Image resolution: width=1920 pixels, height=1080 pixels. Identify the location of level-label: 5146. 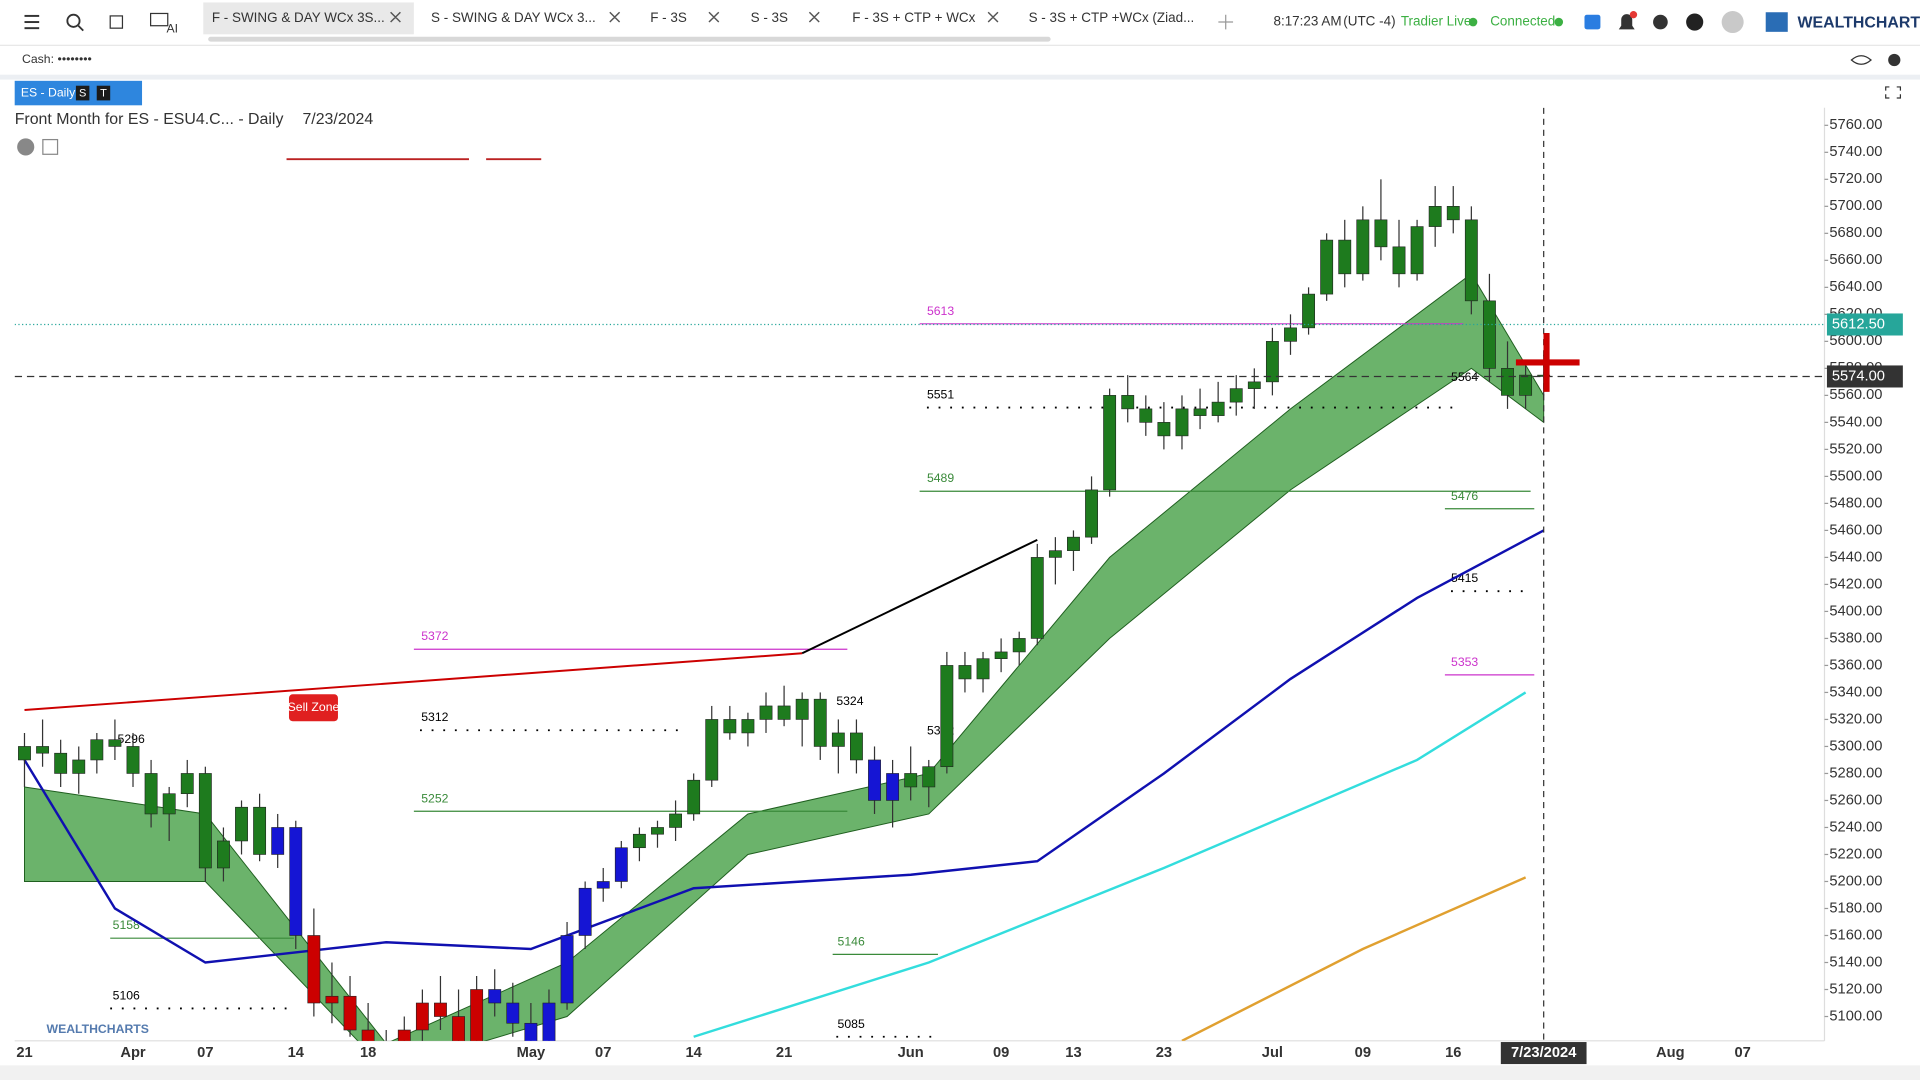
(851, 941).